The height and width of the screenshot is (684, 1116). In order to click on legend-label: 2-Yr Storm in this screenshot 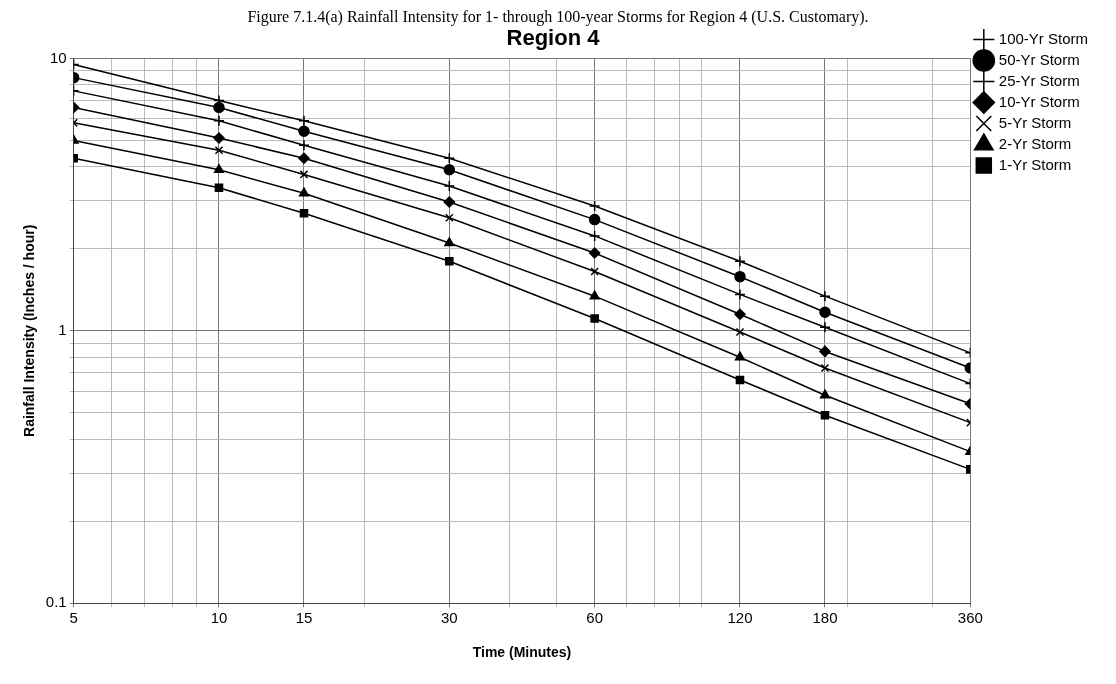, I will do `click(1035, 143)`.